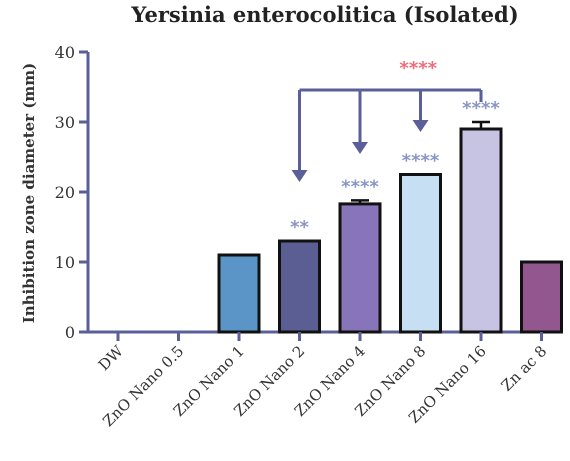  What do you see at coordinates (387, 120) in the screenshot?
I see `comparison-bracket: ****` at bounding box center [387, 120].